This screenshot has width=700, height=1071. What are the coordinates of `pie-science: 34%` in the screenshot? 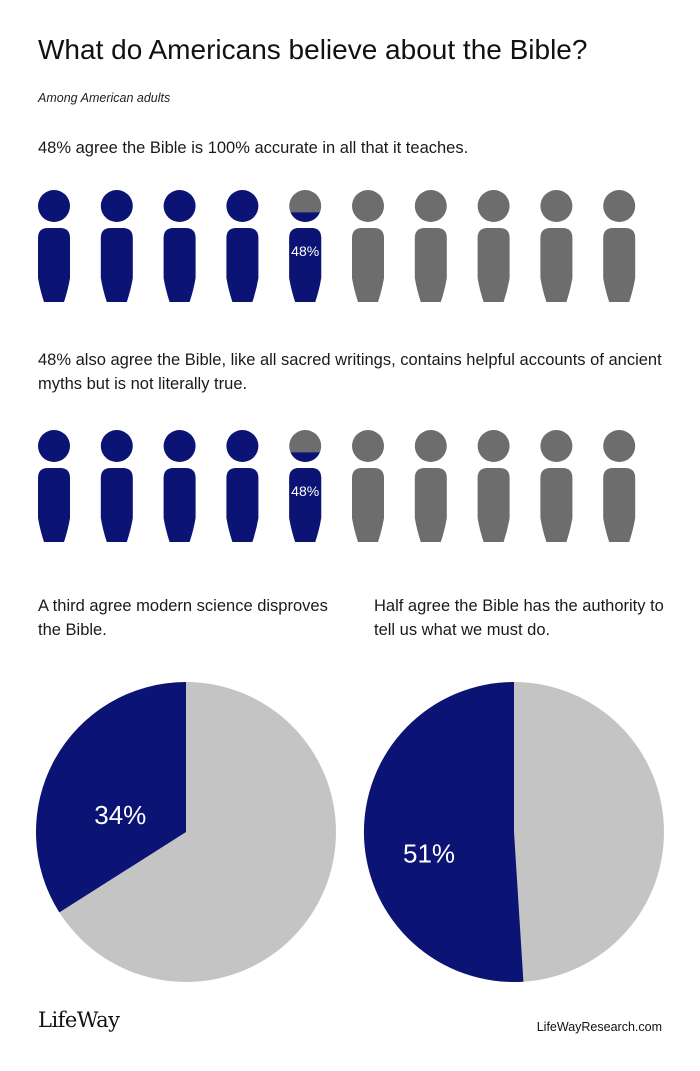 It's located at (186, 832).